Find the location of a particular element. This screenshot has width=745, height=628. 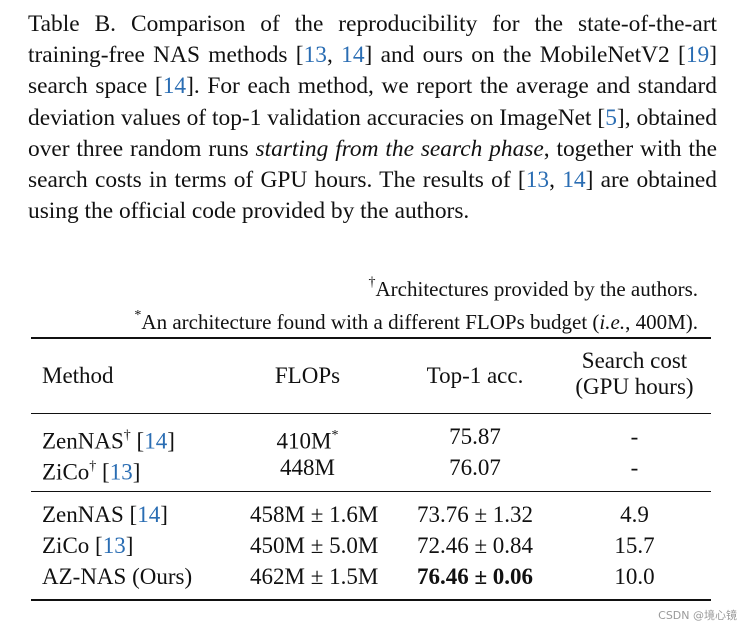

table-header-rule is located at coordinates (371, 413).